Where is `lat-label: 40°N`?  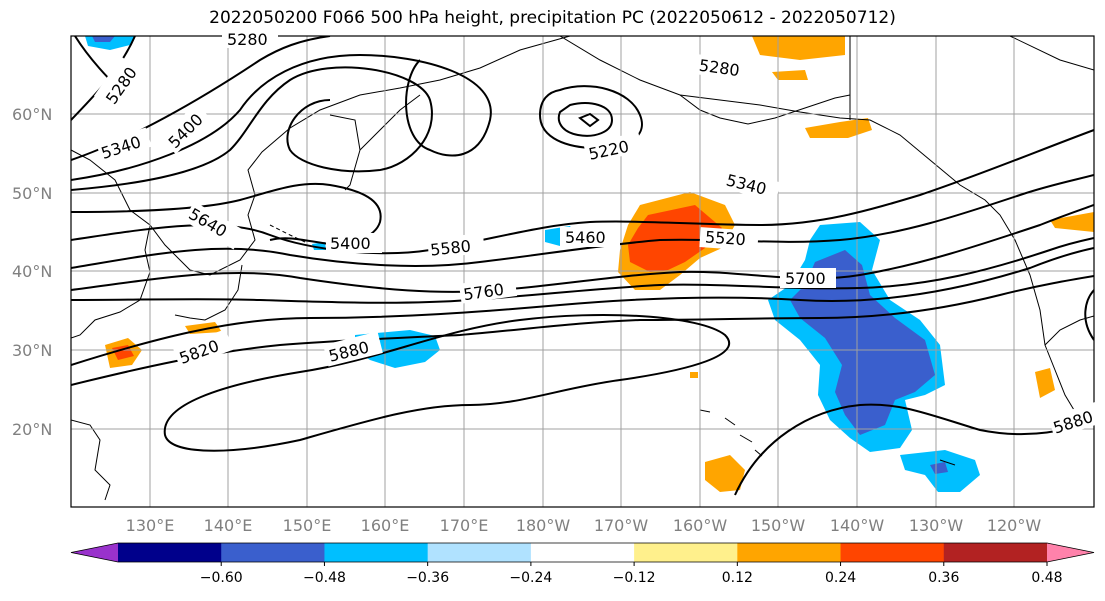 lat-label: 40°N is located at coordinates (32, 271).